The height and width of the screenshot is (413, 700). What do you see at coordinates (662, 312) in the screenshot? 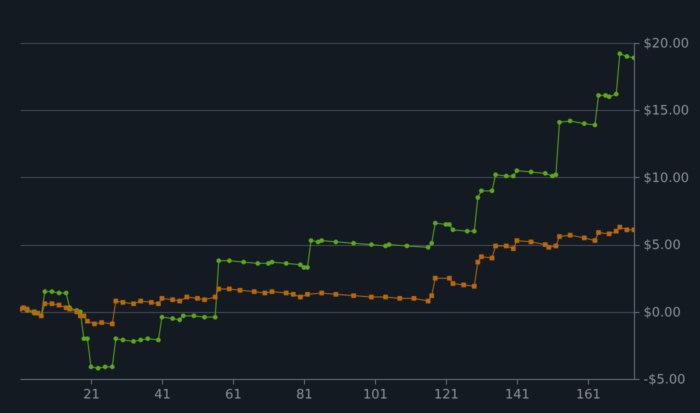
I see `y-tick-label: $0.00` at bounding box center [662, 312].